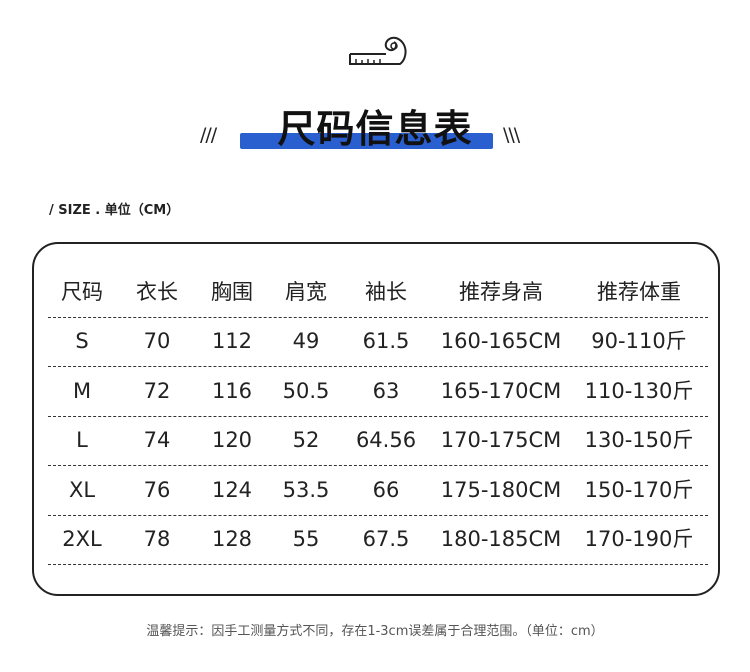 The width and height of the screenshot is (750, 672). What do you see at coordinates (157, 292) in the screenshot?
I see `header-cell: 衣长` at bounding box center [157, 292].